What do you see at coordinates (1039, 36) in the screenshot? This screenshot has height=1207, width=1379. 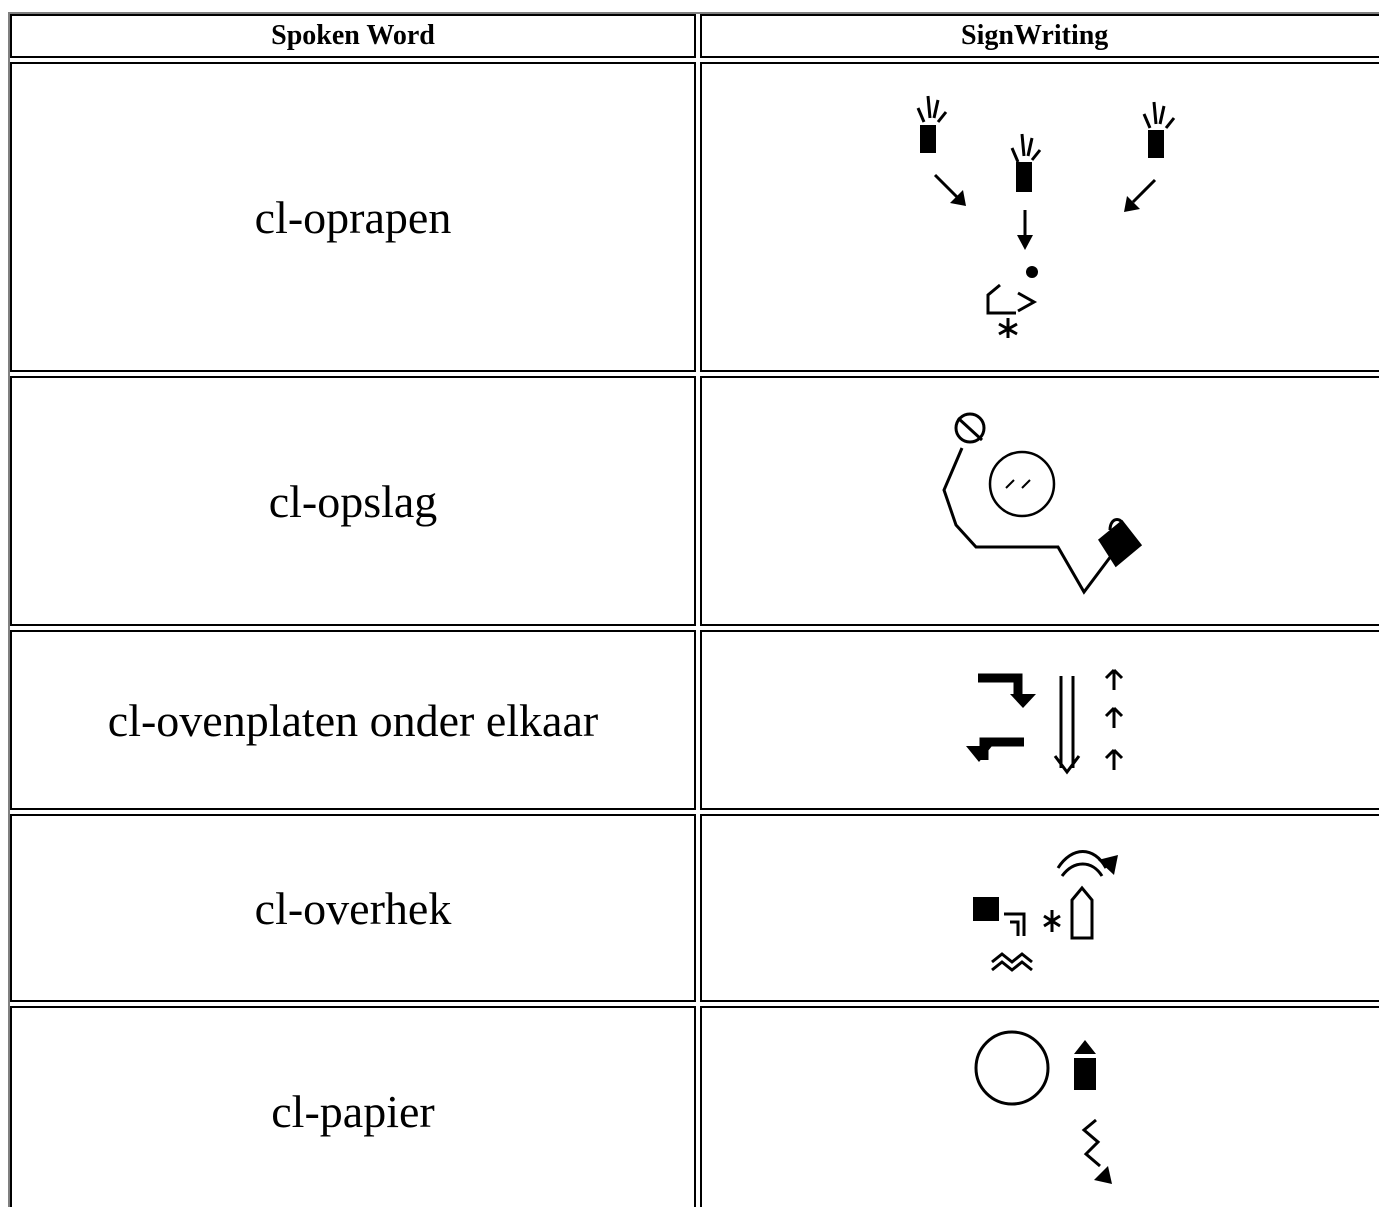 I see `header-cell: SignWriting` at bounding box center [1039, 36].